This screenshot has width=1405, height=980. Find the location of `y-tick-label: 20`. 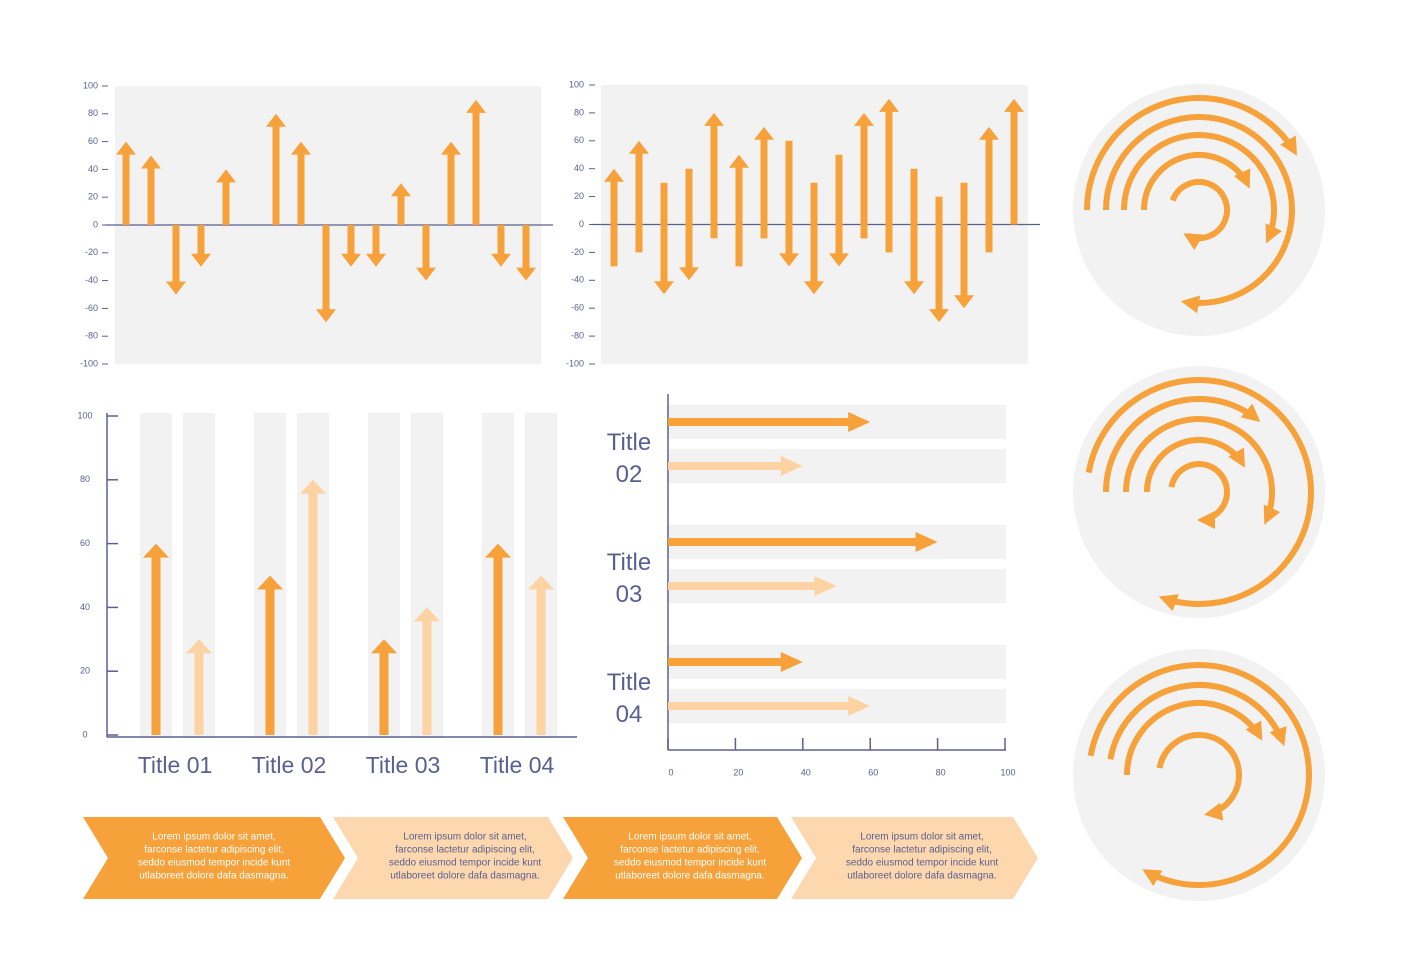

y-tick-label: 20 is located at coordinates (85, 671).